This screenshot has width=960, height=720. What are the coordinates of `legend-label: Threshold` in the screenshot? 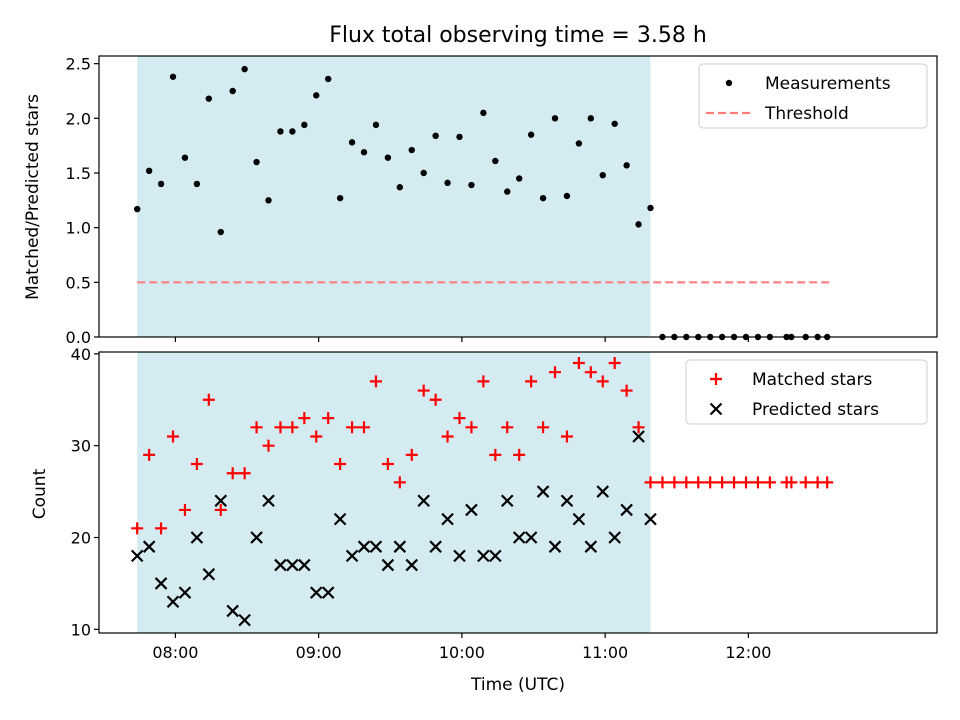 It's located at (806, 114).